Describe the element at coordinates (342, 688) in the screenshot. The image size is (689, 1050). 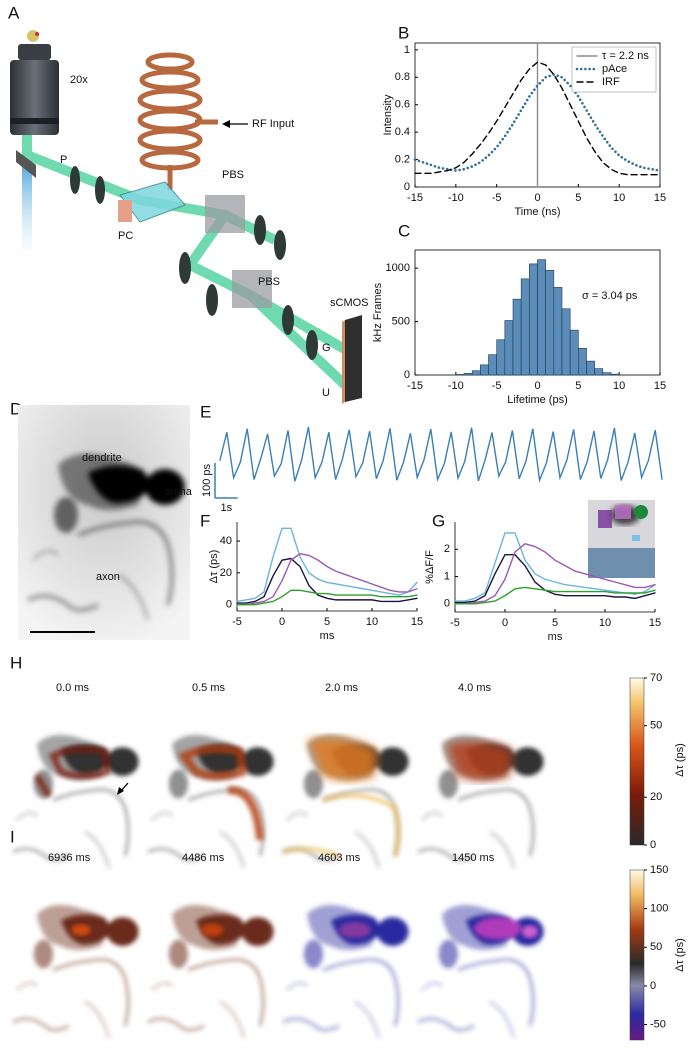
I see `frame-time: 2.0 ms` at that location.